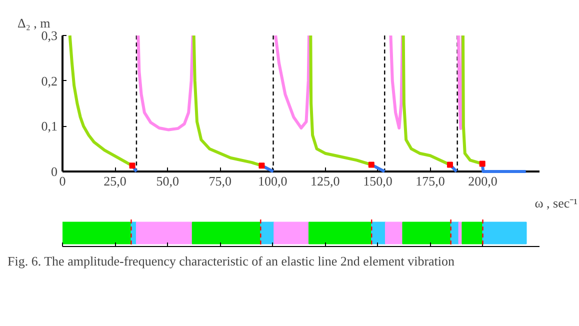 This screenshot has height=326, width=579. Describe the element at coordinates (49, 80) in the screenshot. I see `y-tick-label: 0,2` at that location.